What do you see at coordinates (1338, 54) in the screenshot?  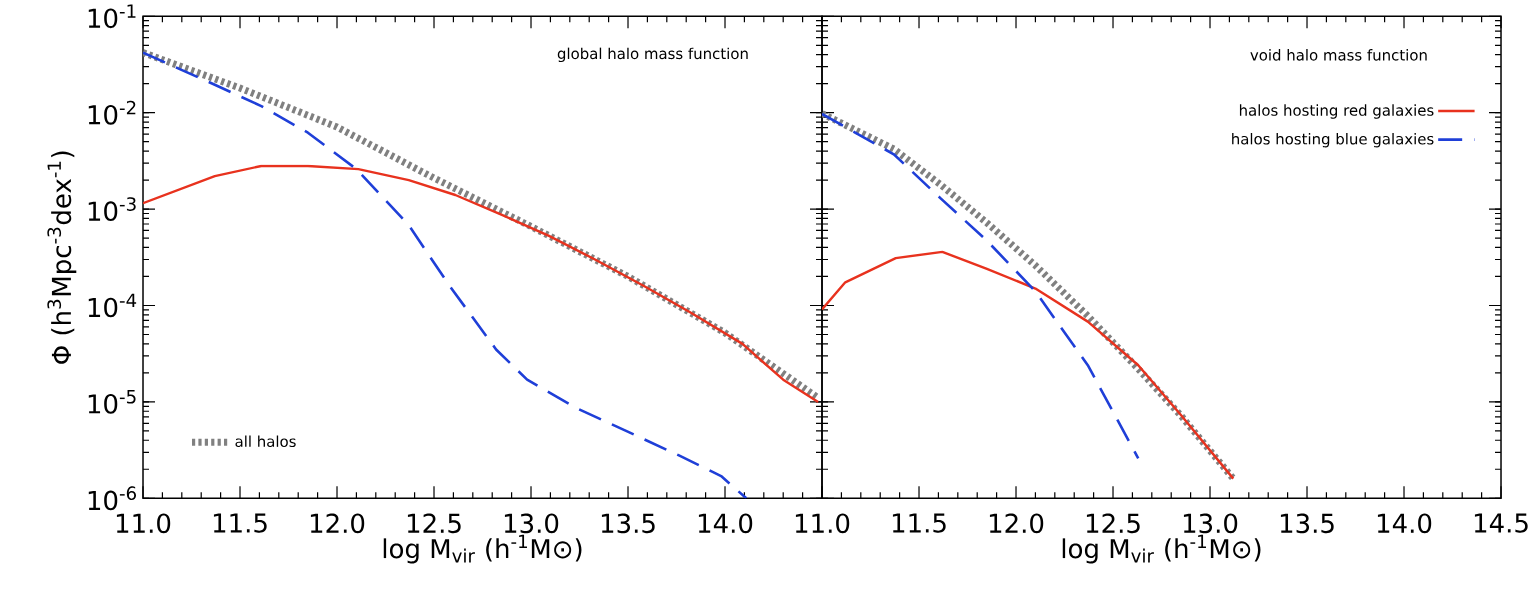 I see `text: void halo mass function` at bounding box center [1338, 54].